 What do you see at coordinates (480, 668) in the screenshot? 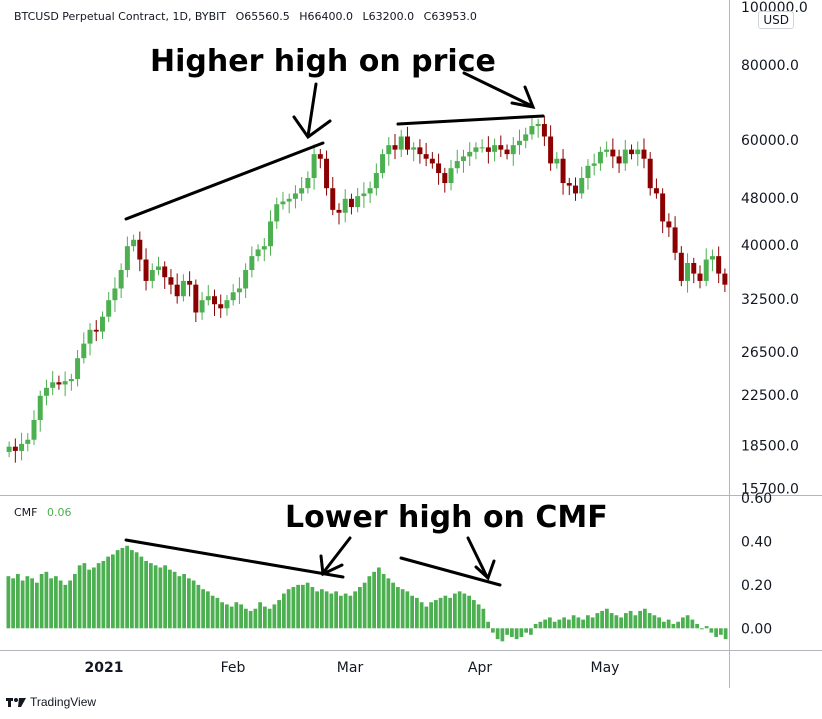
I see `time-tick-label: Apr` at bounding box center [480, 668].